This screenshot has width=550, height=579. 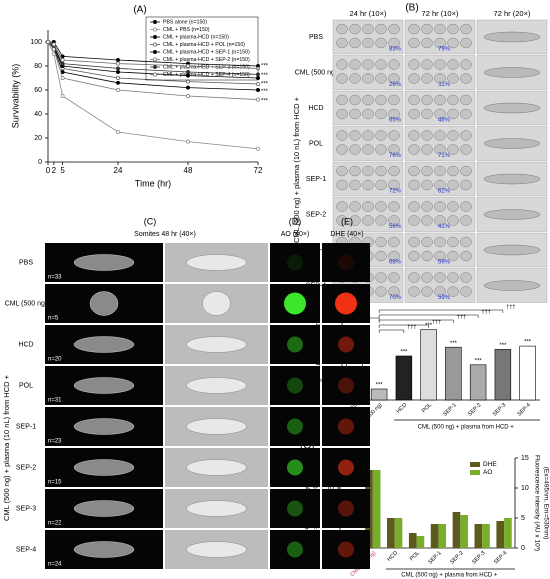 I want to click on x-tick-label: 72, so click(x=258, y=170).